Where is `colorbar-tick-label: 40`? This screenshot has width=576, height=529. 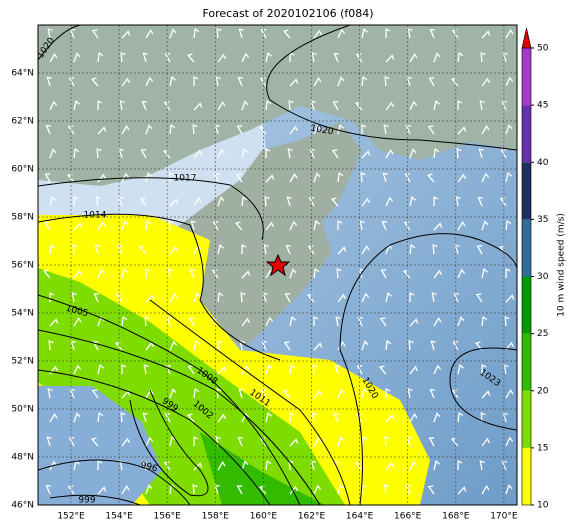
colorbar-tick-label: 40 is located at coordinates (543, 163).